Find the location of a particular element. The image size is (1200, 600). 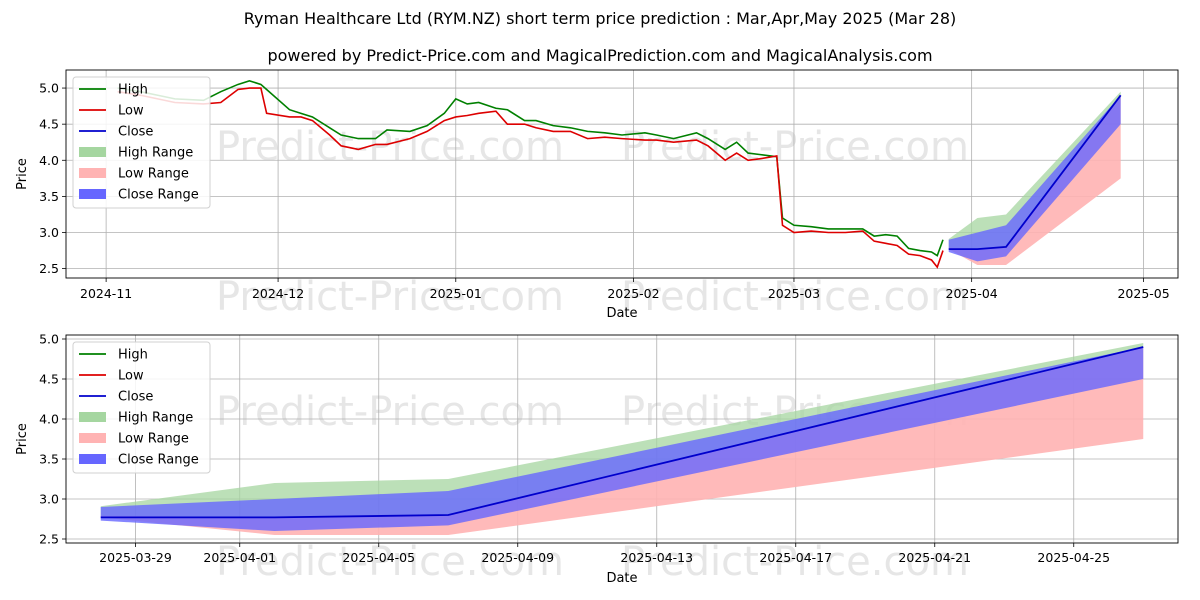

x-tick-label: 2025-04-21 is located at coordinates (934, 557).